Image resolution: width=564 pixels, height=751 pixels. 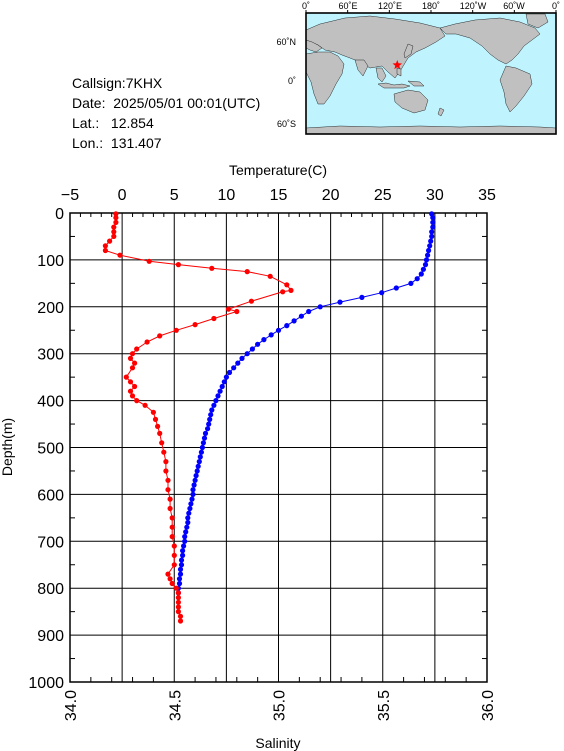 I want to click on depth-tick-label: 1000, so click(x=46, y=683).